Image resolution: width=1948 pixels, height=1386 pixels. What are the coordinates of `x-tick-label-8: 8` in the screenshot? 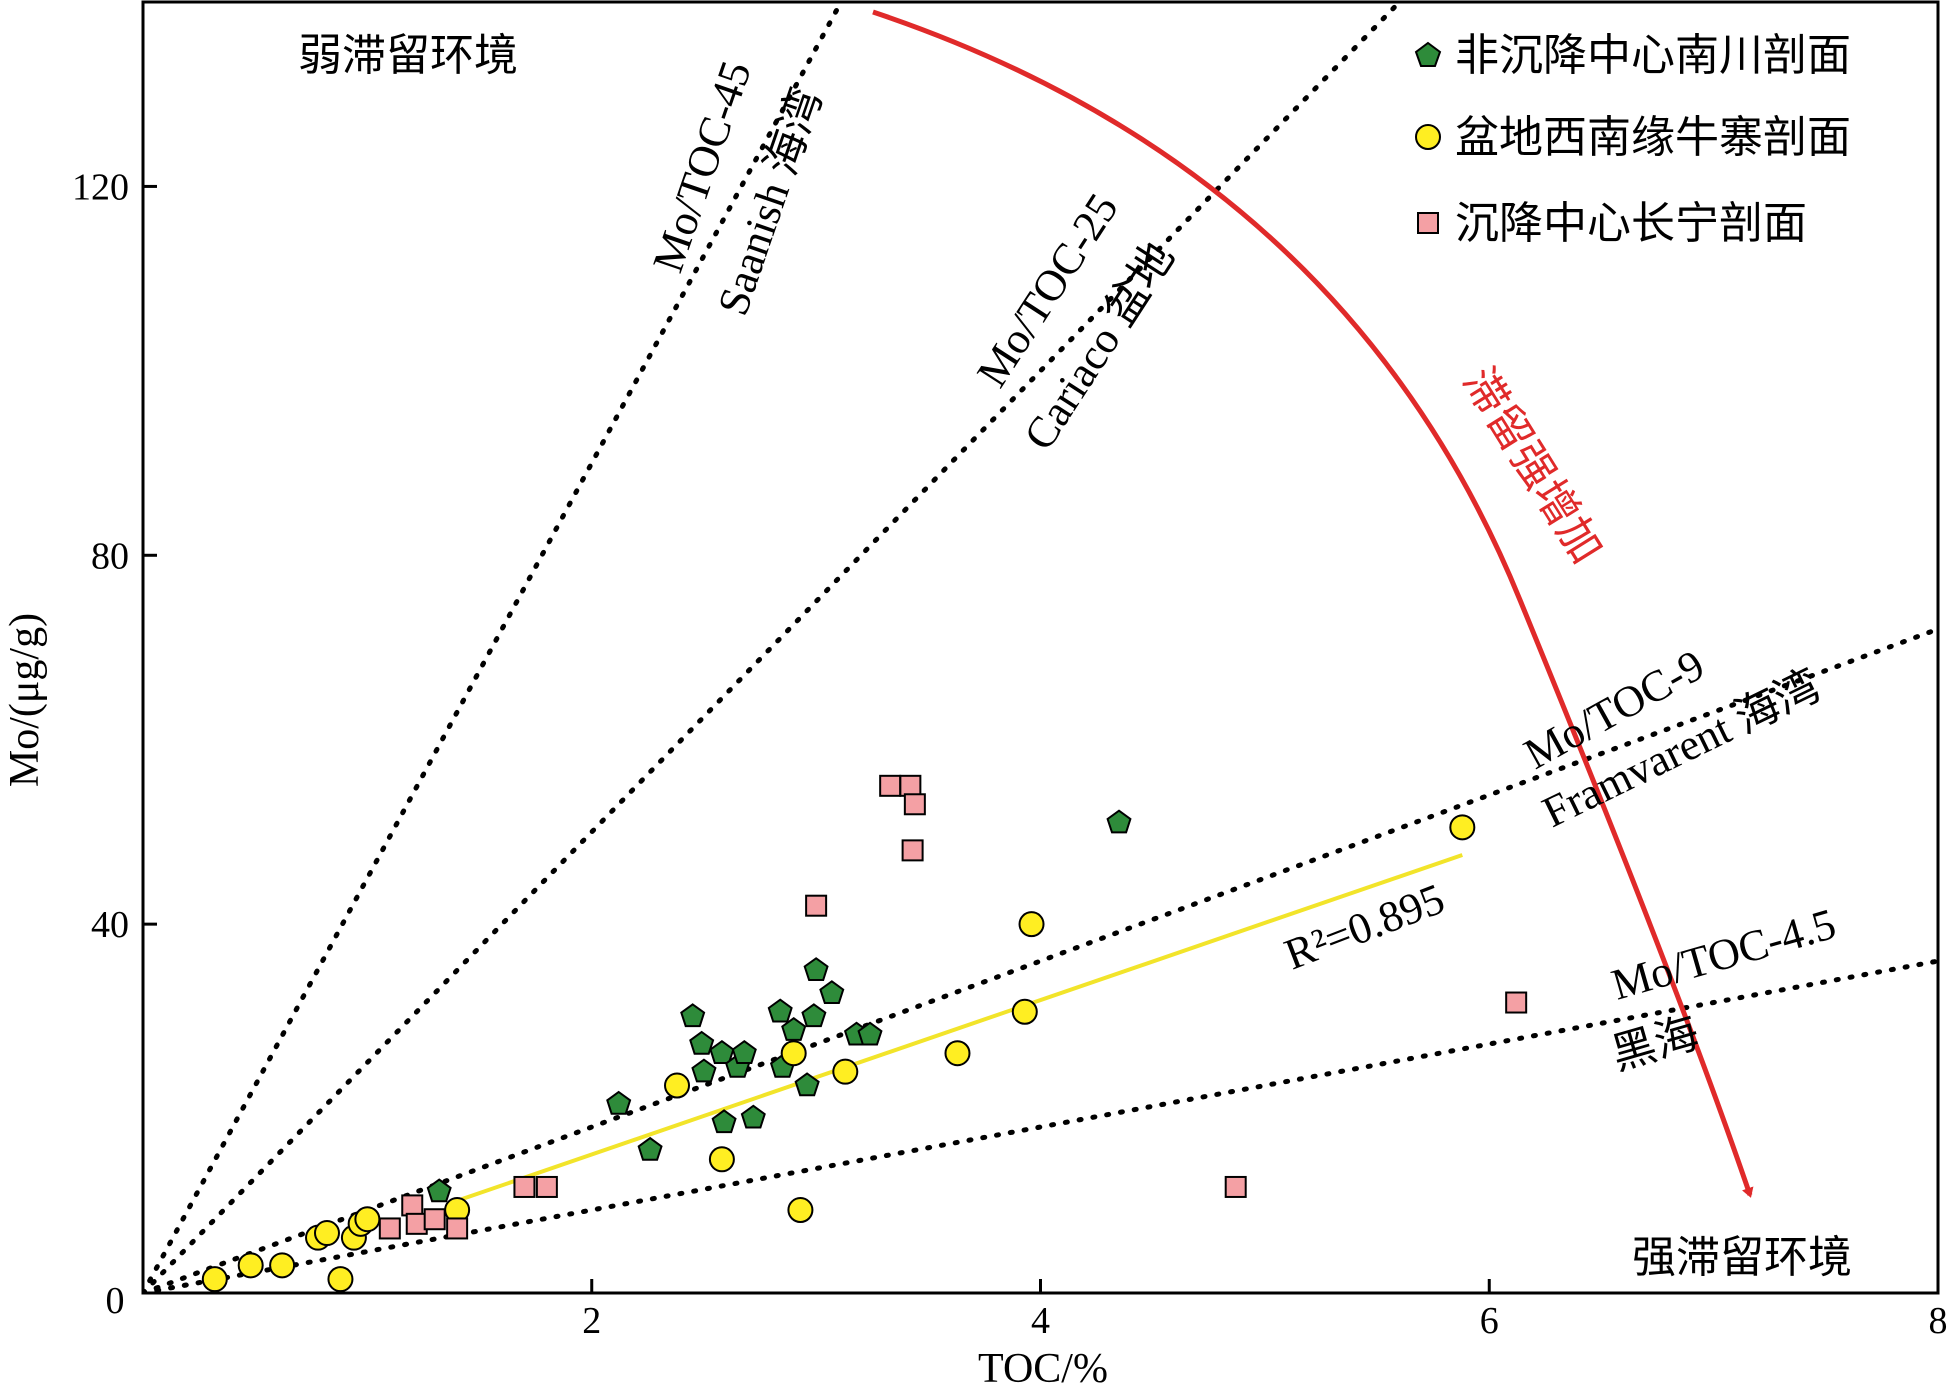 It's located at (1938, 1321).